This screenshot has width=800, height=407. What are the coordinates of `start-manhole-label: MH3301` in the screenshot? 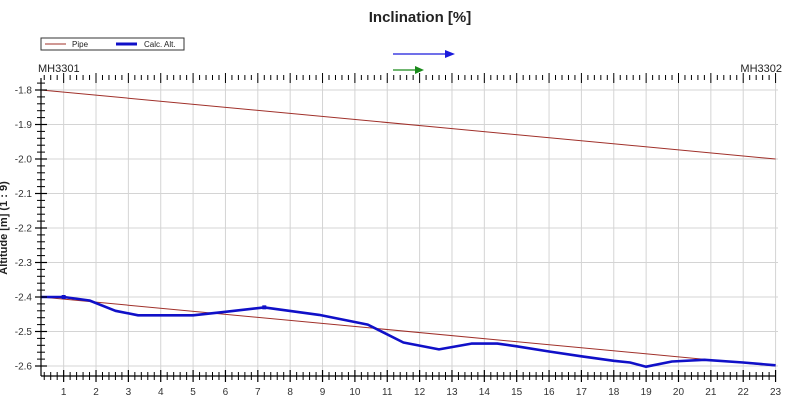 It's located at (59, 69).